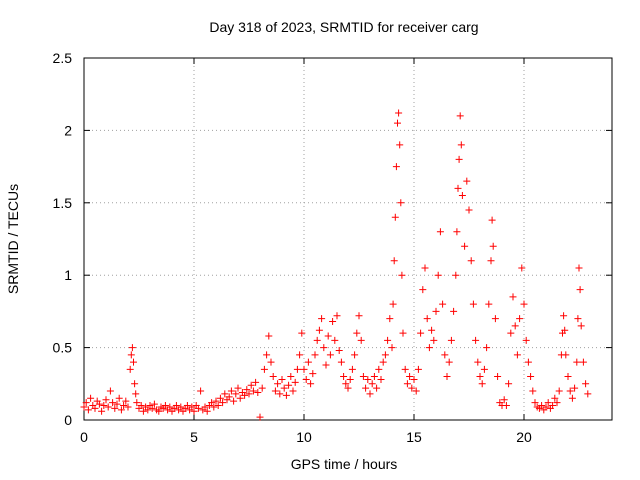 The image size is (640, 480). Describe the element at coordinates (68, 130) in the screenshot. I see `y-tick-label: 2` at that location.